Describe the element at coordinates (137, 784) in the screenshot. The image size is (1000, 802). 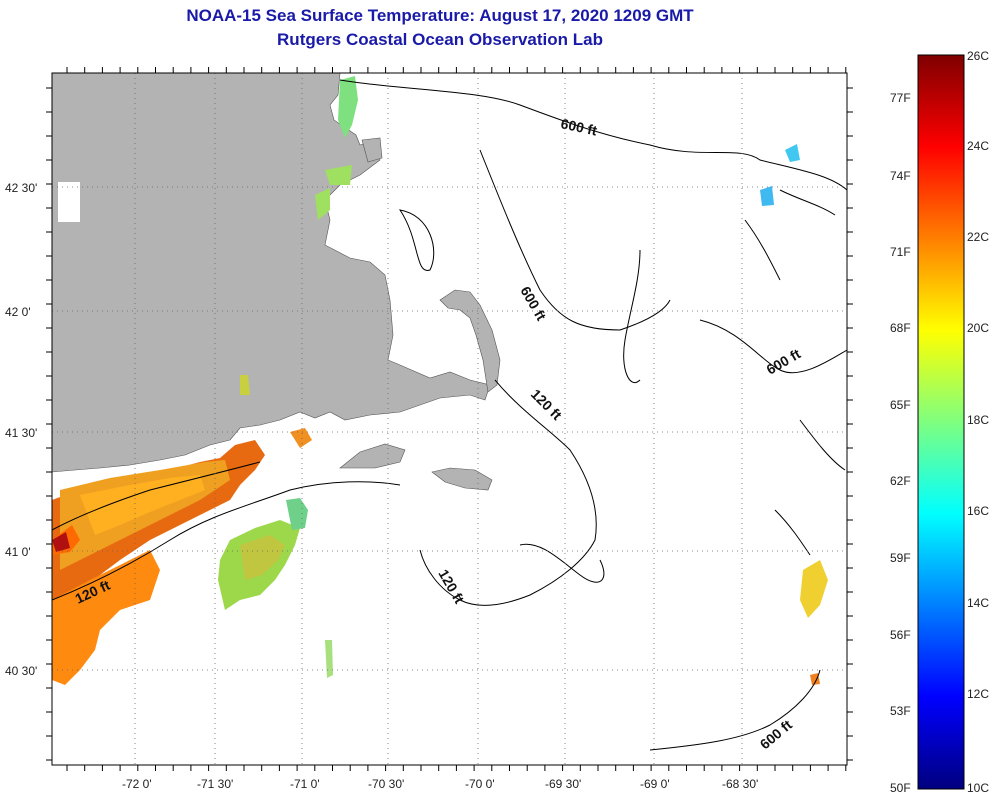
I see `lon-label: -72 0'` at that location.